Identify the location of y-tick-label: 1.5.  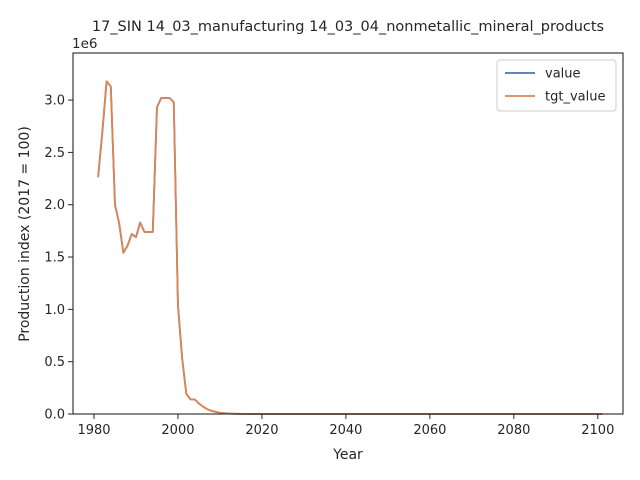
(54, 258).